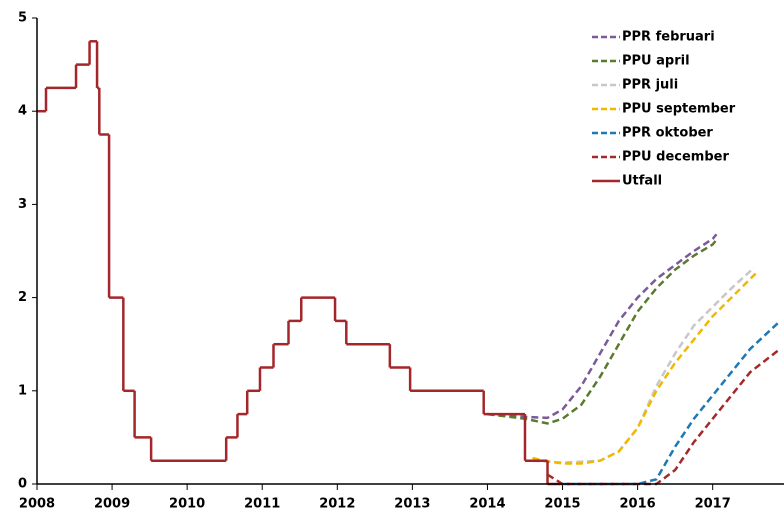  Describe the element at coordinates (22, 111) in the screenshot. I see `y-tick-label: 4` at that location.